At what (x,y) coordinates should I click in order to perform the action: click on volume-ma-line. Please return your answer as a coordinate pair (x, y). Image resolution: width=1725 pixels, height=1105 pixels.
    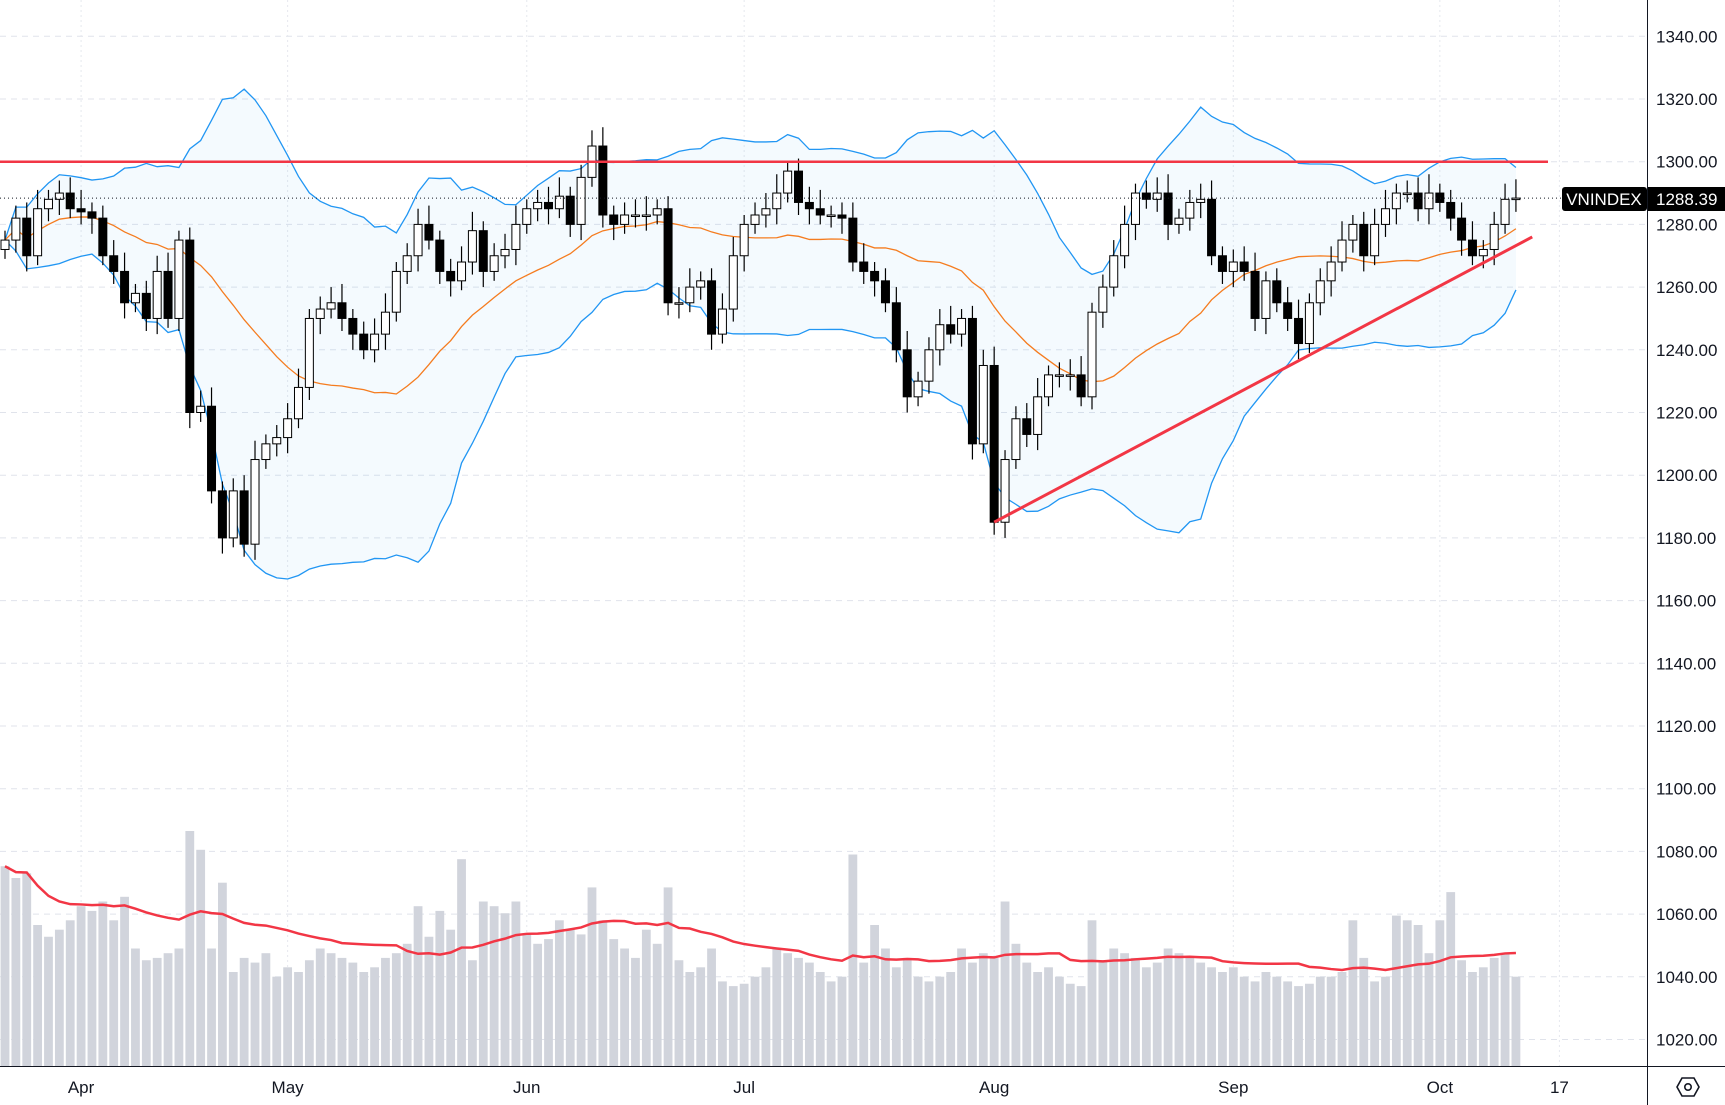
    Looking at the image, I should click on (760, 918).